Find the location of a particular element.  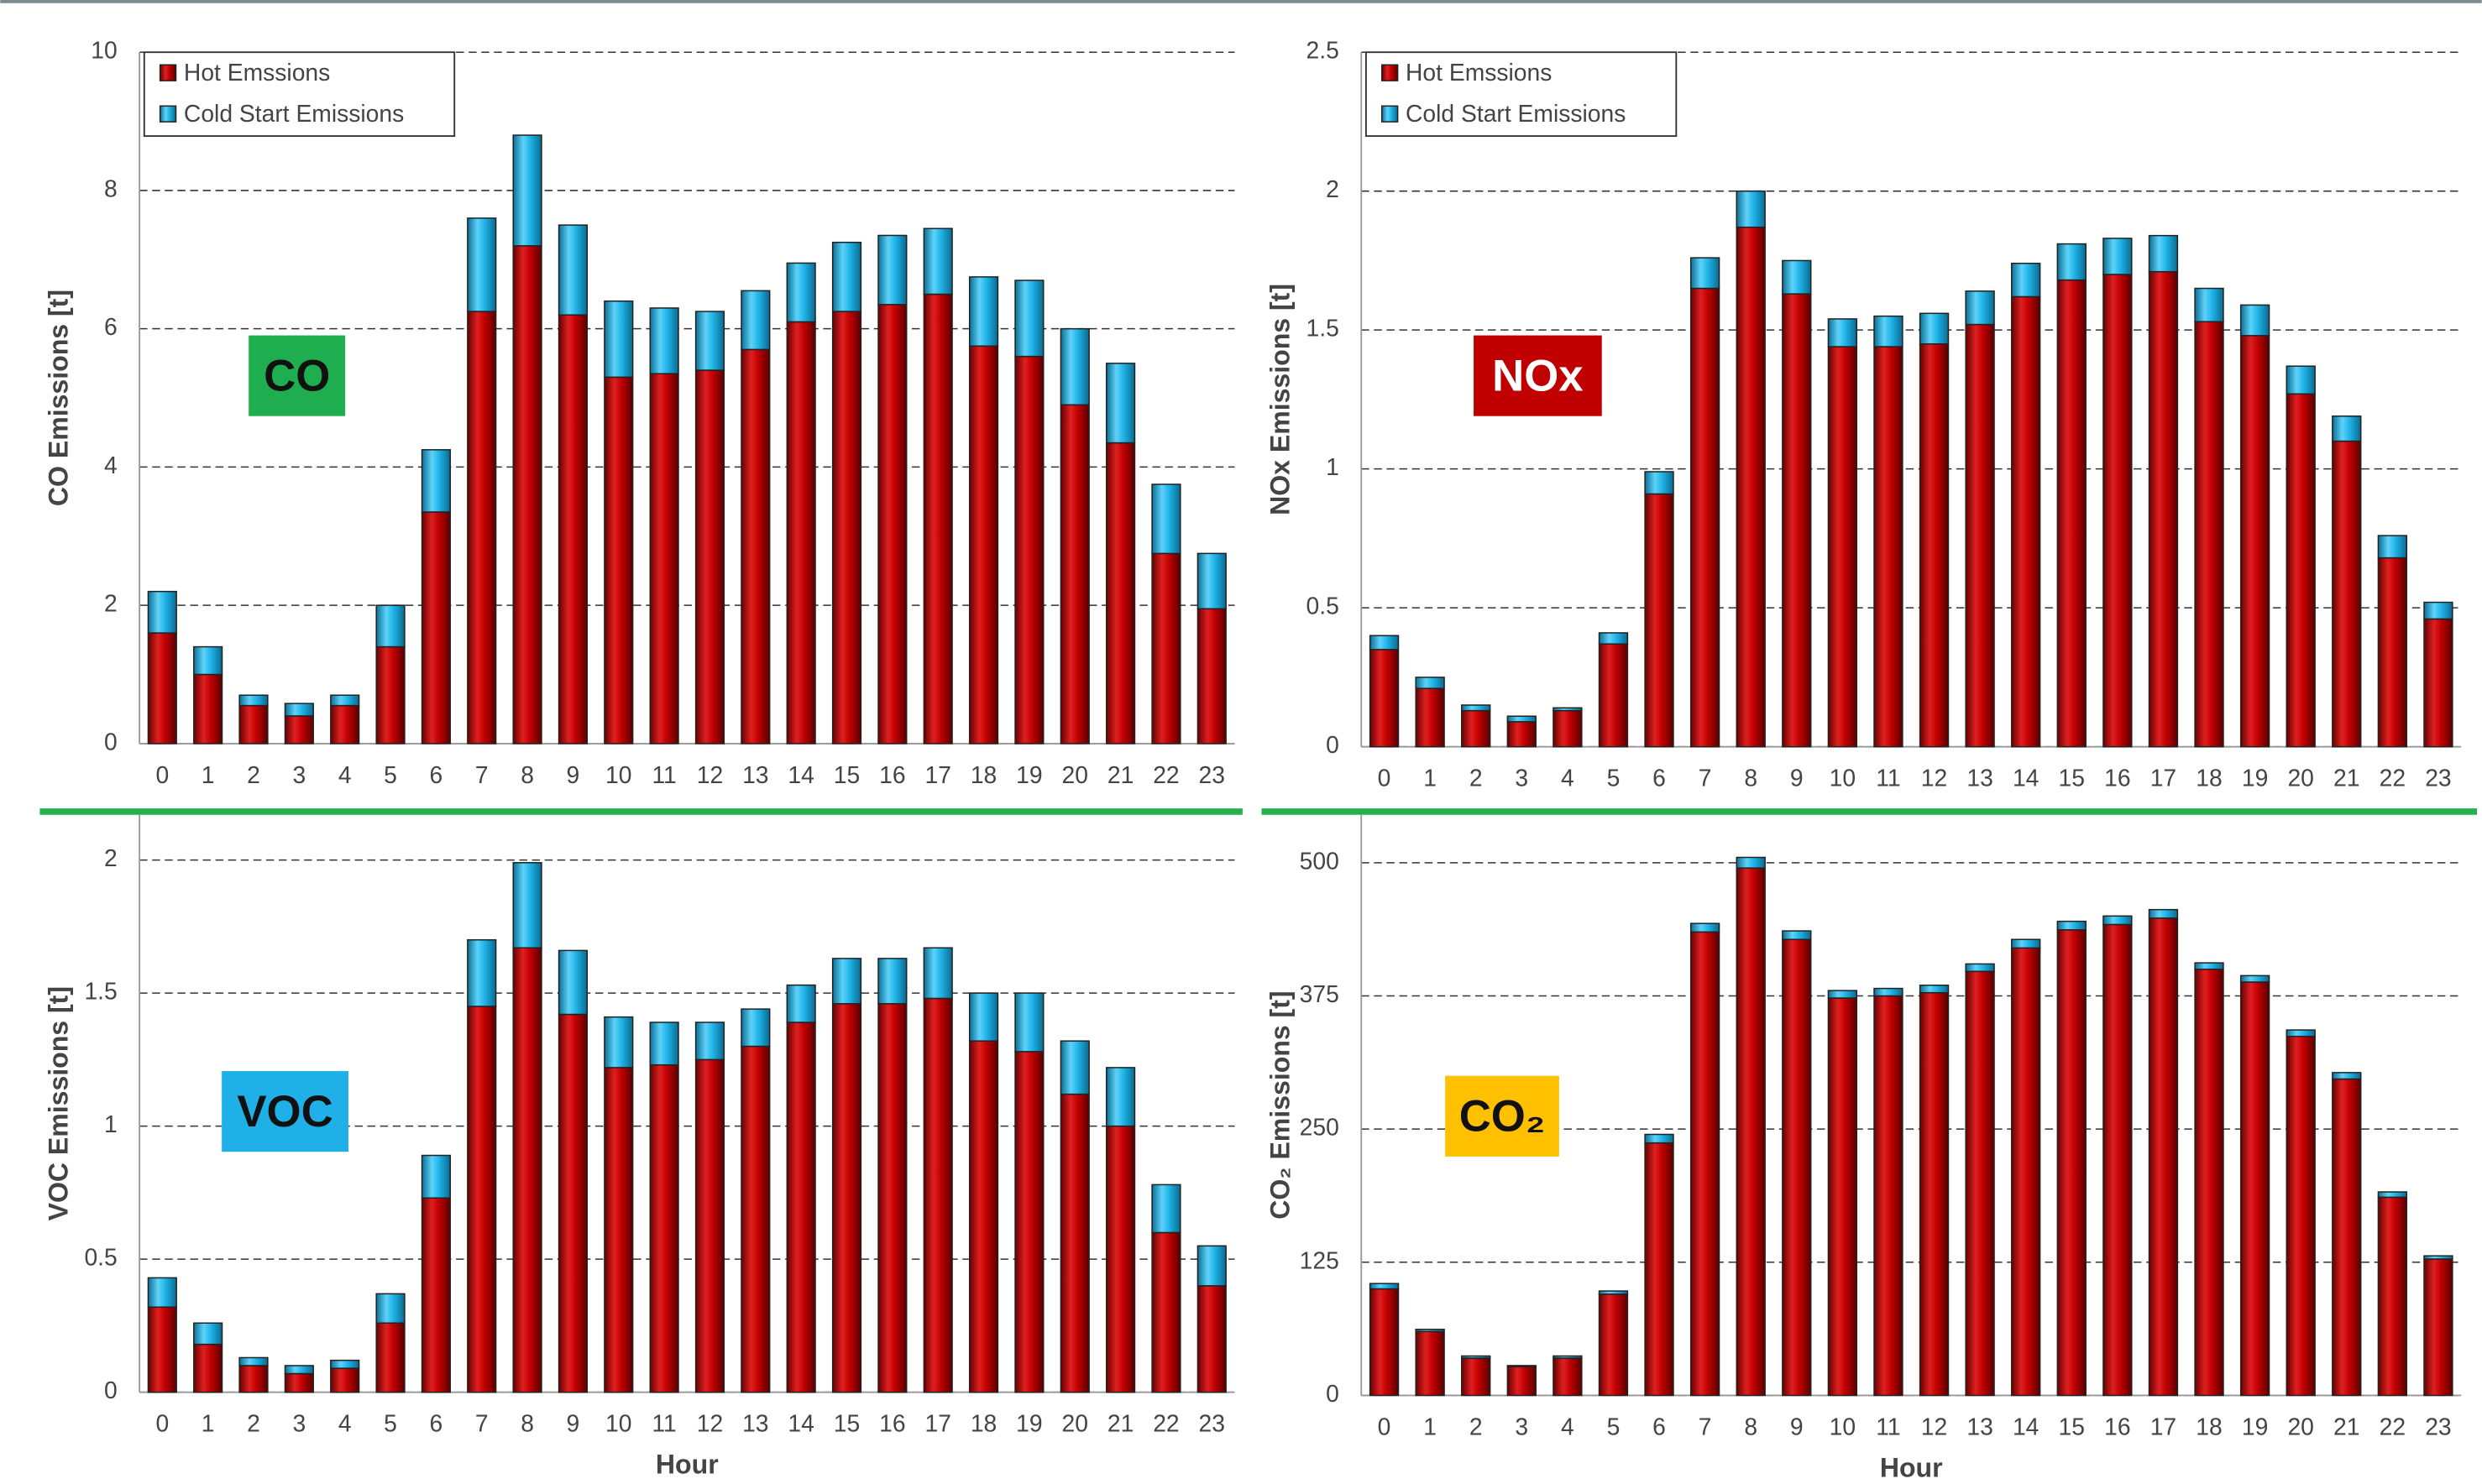

y-tick-label: 2.5 is located at coordinates (1322, 50).